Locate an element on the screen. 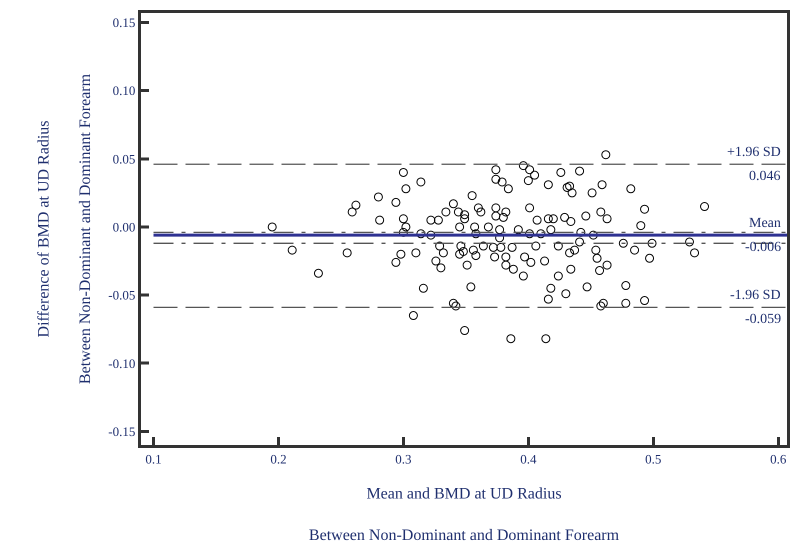  ref-line-label: -1.96 SD is located at coordinates (755, 295).